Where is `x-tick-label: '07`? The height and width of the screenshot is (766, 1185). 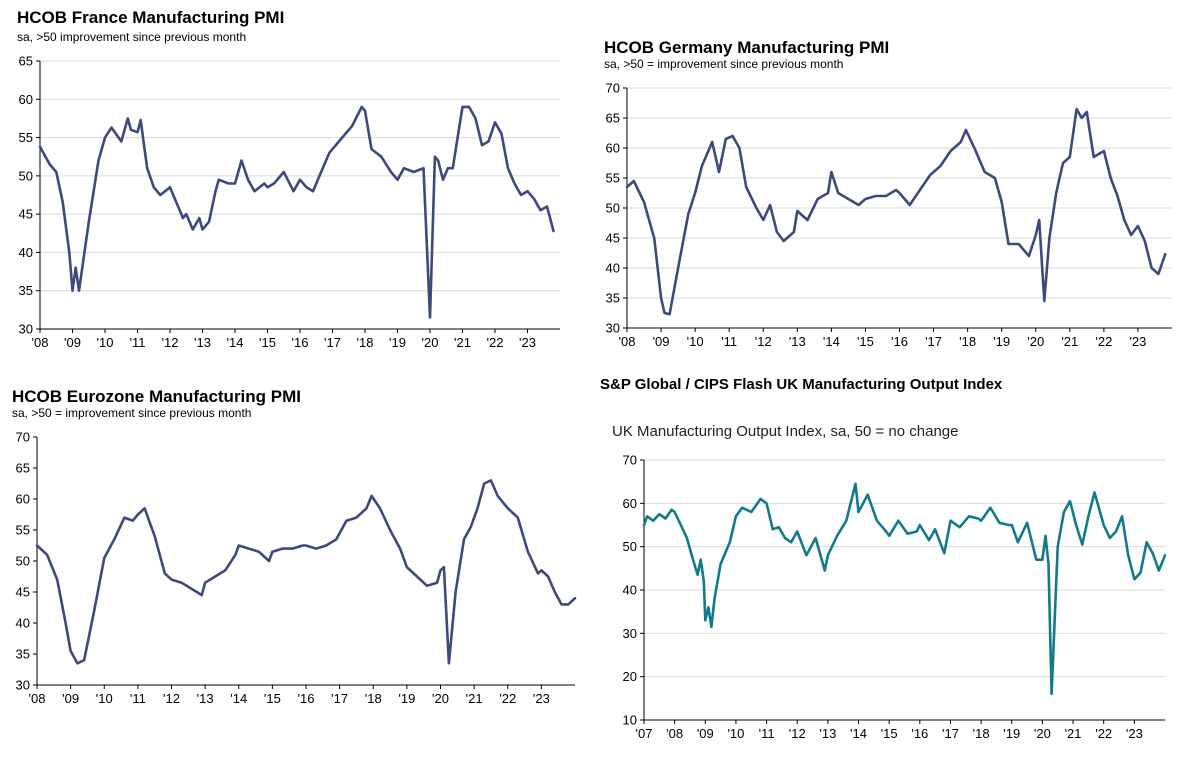
x-tick-label: '07 is located at coordinates (644, 733).